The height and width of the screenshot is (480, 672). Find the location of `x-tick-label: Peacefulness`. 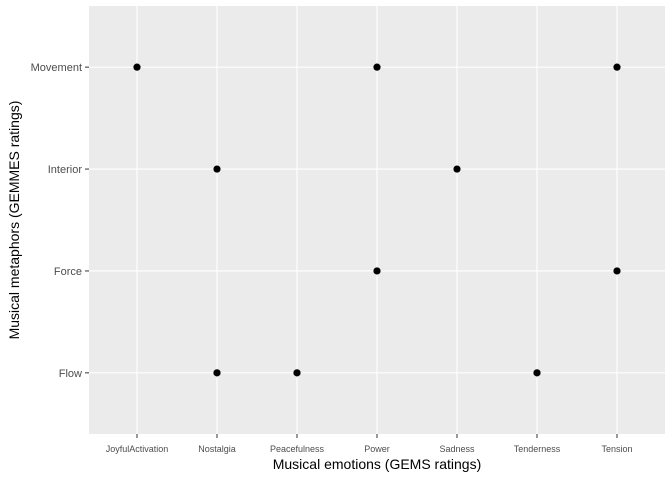

x-tick-label: Peacefulness is located at coordinates (297, 449).